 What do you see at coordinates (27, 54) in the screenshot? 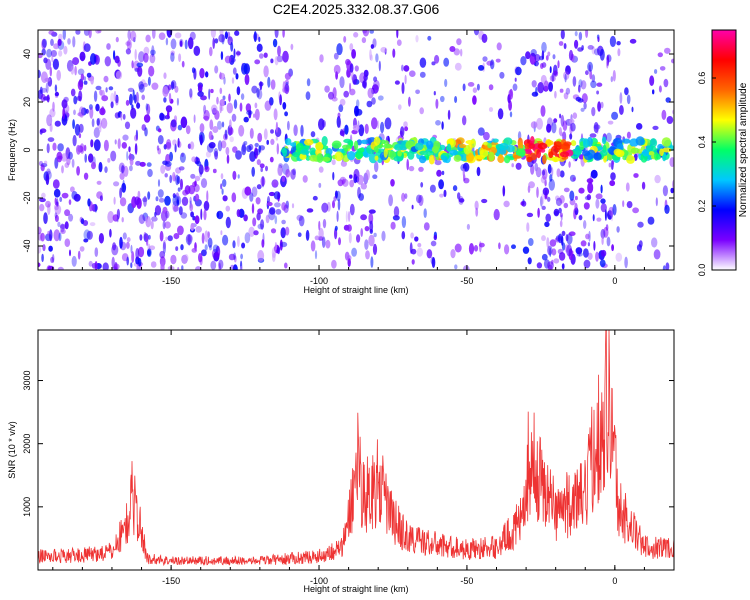
I see `y-tick-label: 40` at bounding box center [27, 54].